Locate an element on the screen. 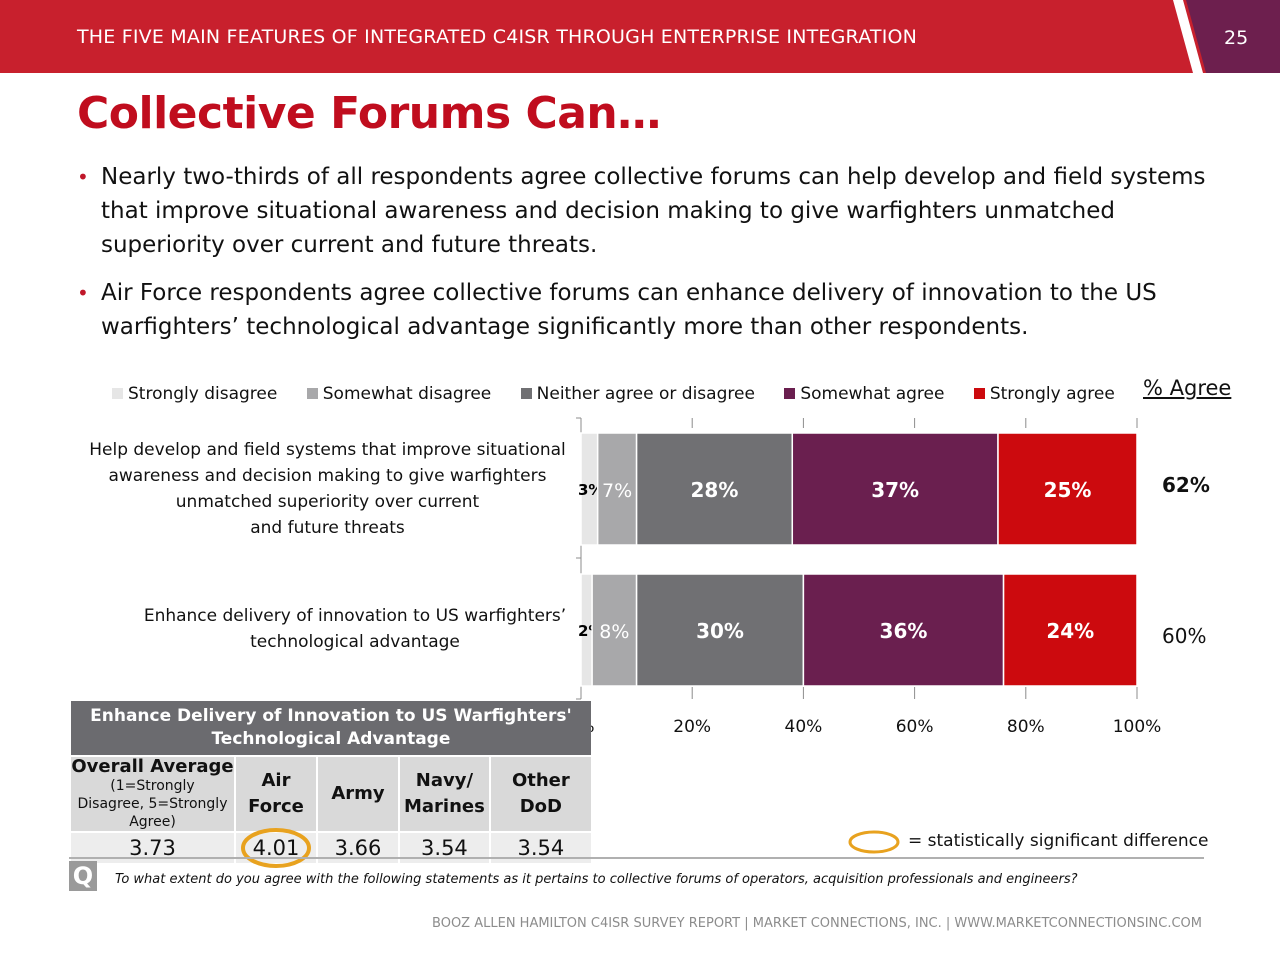 This screenshot has height=960, width=1280. bar-data-label: 25% is located at coordinates (1068, 490).